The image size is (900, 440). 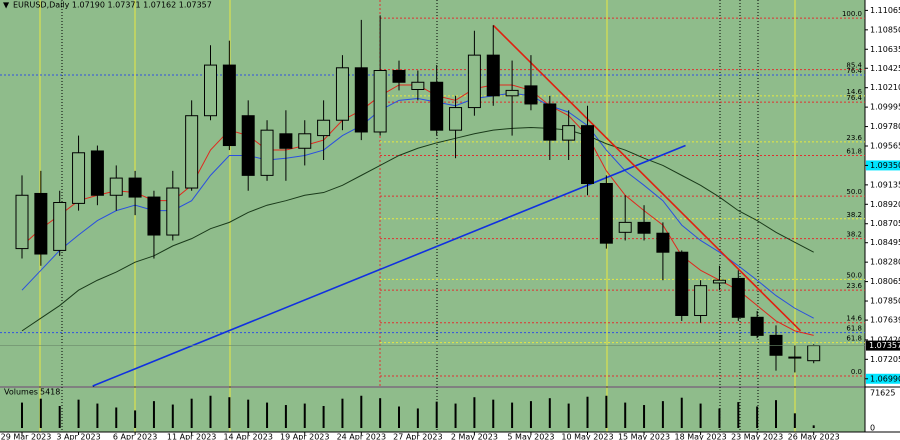 I want to click on y-tick-label: 1.08280, so click(x=885, y=262).